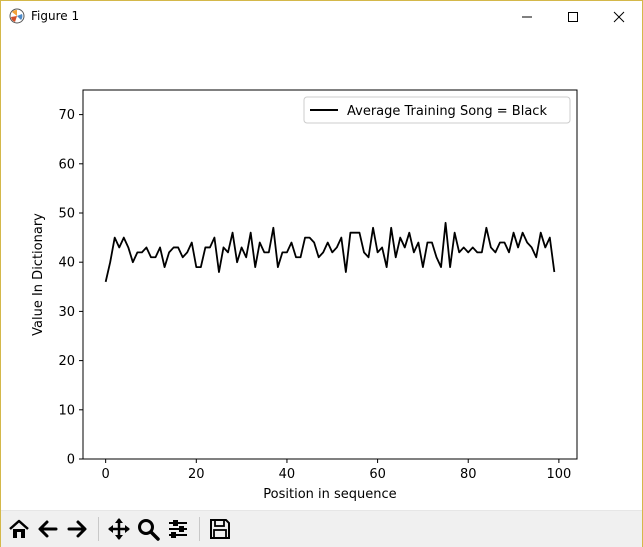 The image size is (643, 547). I want to click on pan-icon, so click(119, 529).